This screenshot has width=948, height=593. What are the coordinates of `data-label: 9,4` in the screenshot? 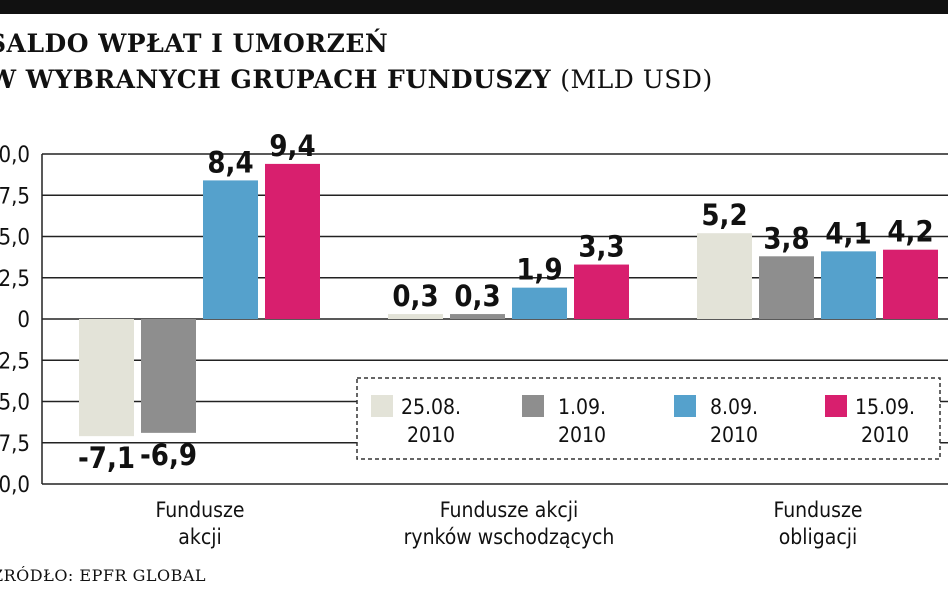 It's located at (292, 146).